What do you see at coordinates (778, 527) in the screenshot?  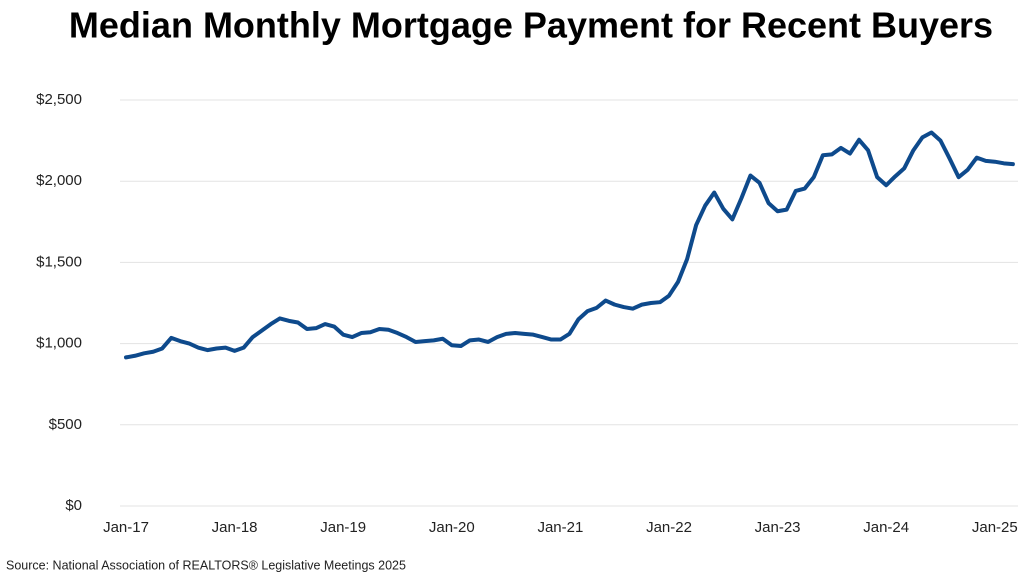 I see `x-tick-label: Jan-23` at bounding box center [778, 527].